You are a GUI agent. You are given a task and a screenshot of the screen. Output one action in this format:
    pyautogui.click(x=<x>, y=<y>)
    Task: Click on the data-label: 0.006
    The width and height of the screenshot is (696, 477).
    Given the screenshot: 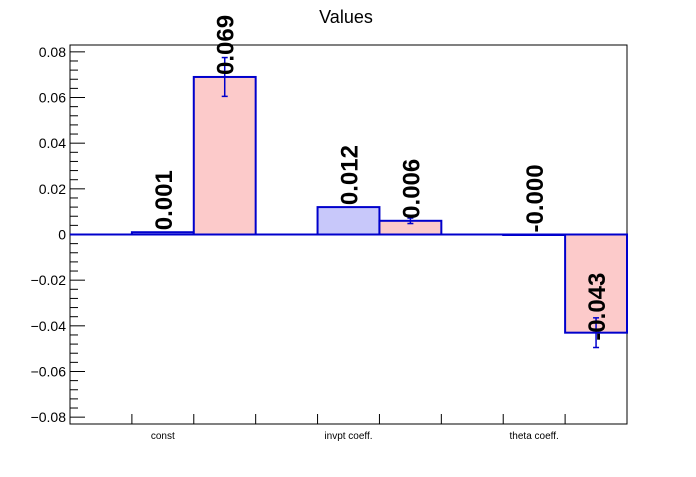 What is the action you would take?
    pyautogui.click(x=411, y=189)
    